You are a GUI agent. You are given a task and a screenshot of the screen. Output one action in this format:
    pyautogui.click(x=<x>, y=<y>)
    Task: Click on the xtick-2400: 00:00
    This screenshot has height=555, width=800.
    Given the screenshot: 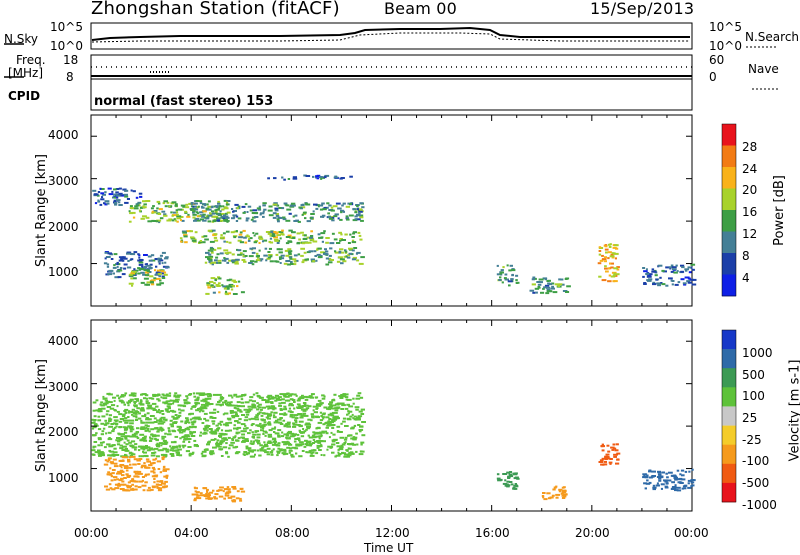 What is the action you would take?
    pyautogui.click(x=691, y=533)
    